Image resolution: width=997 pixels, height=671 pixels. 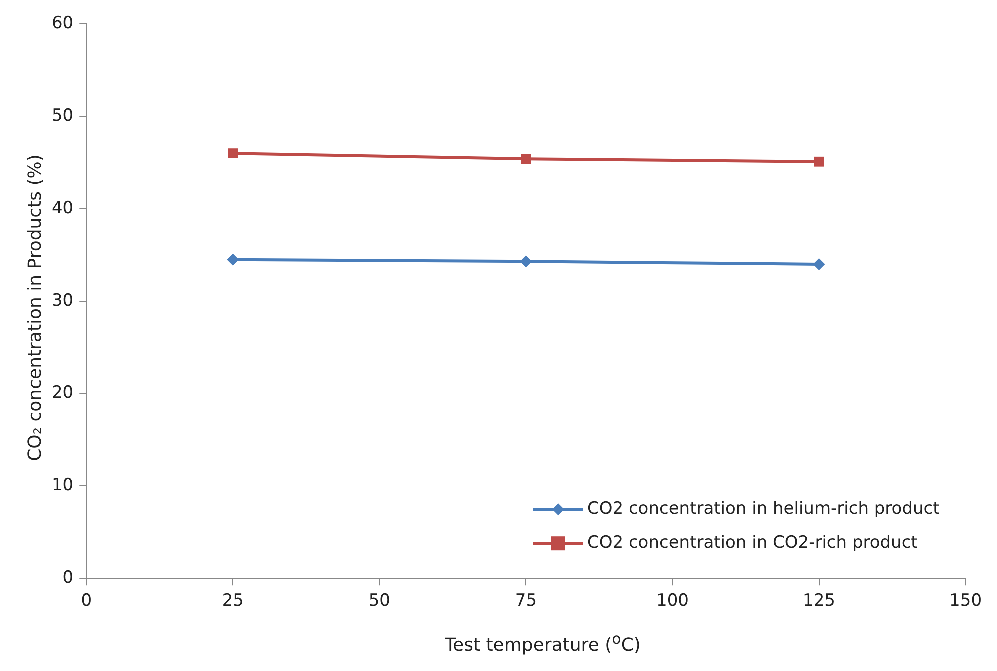 What do you see at coordinates (63, 24) in the screenshot?
I see `y-tick-label: 60` at bounding box center [63, 24].